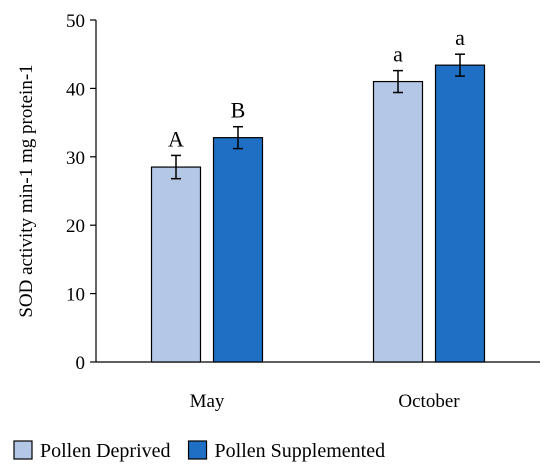 This screenshot has width=550, height=472. Describe the element at coordinates (300, 451) in the screenshot. I see `legend-label: Pollen Supplemented` at that location.